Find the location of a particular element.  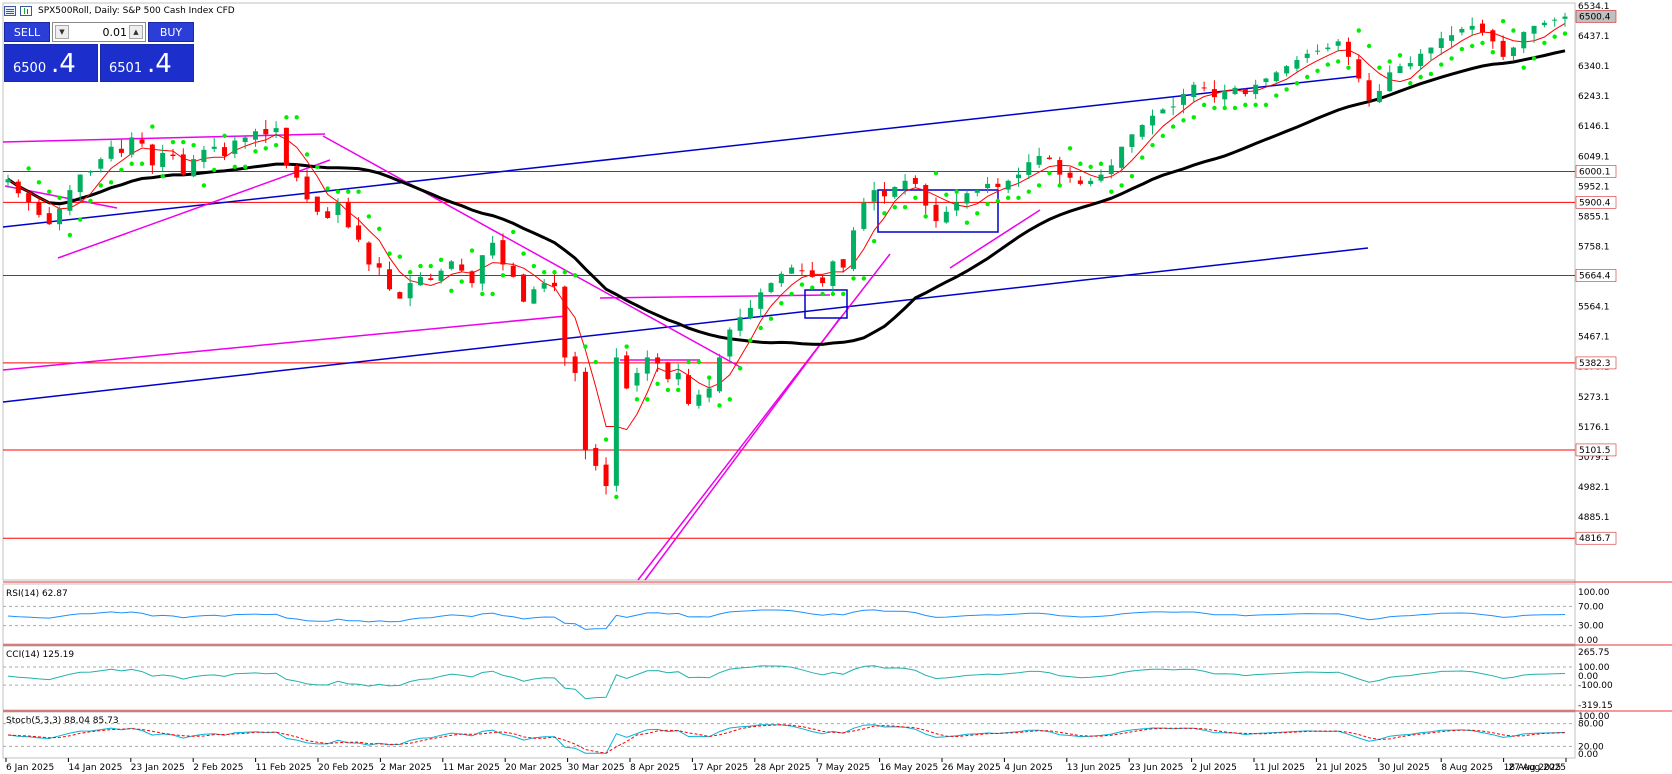

buy-price-big: .4 is located at coordinates (159, 64).